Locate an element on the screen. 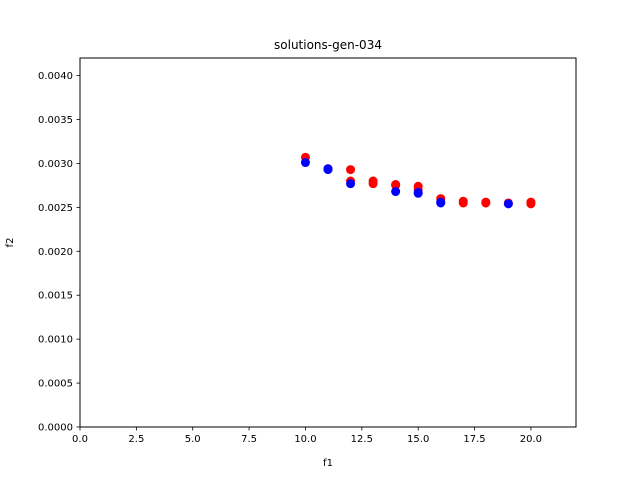 The height and width of the screenshot is (480, 640). y-tick-label: 0.0040 is located at coordinates (55, 76).